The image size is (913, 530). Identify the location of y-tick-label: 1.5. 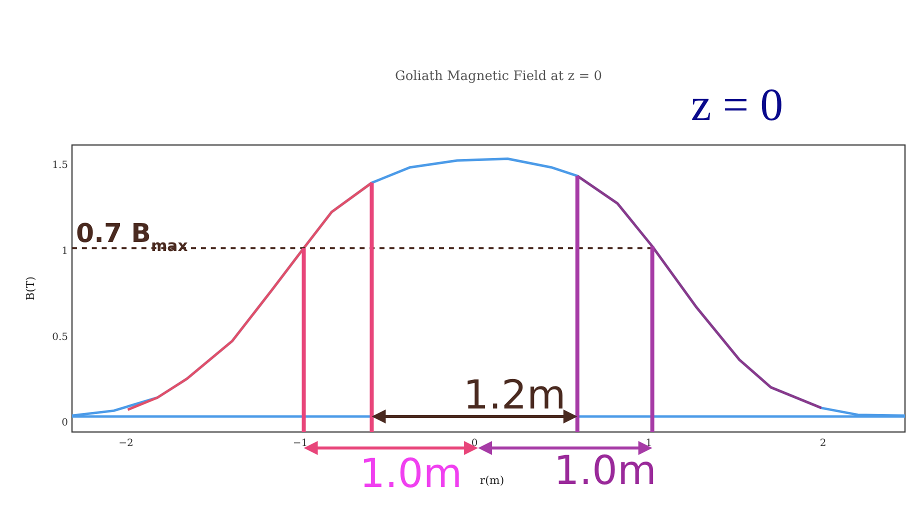
(60, 165).